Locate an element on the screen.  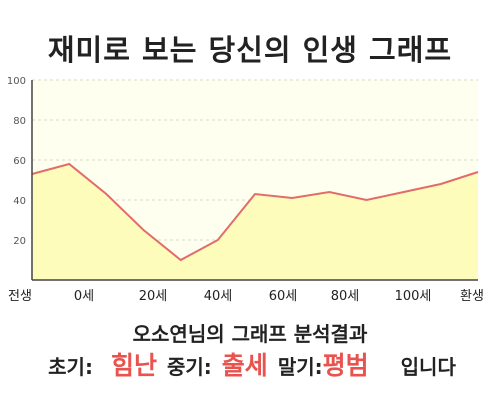
early-phase-label: 초기: is located at coordinates (70, 367).